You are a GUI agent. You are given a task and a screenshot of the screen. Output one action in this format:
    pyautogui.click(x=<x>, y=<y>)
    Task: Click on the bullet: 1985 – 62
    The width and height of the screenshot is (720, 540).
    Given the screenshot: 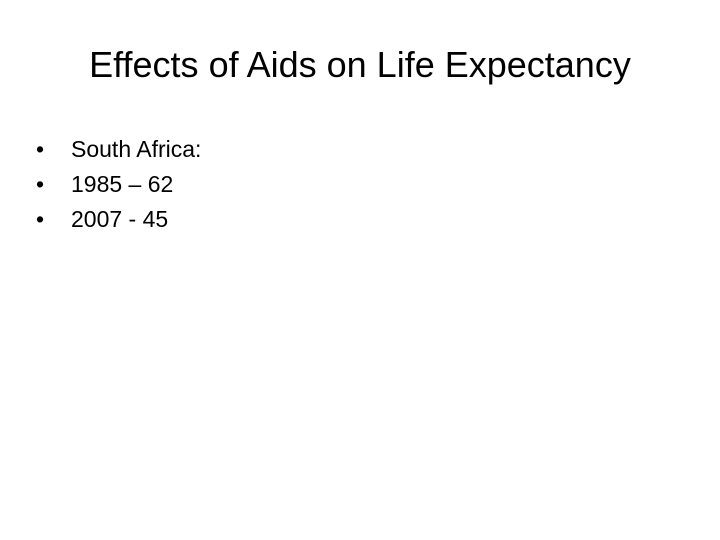 What is the action you would take?
    pyautogui.click(x=118, y=184)
    